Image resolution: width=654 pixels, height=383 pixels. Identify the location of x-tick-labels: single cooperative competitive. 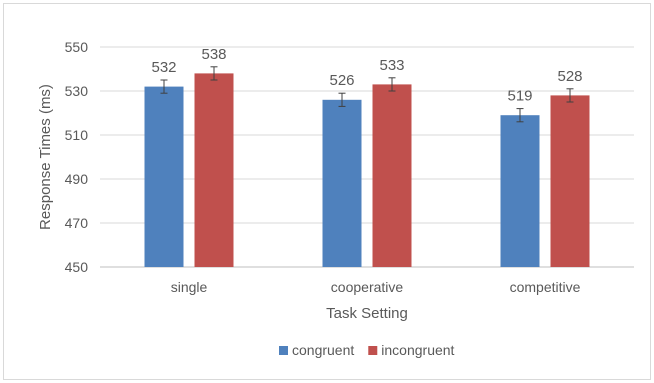
(376, 287).